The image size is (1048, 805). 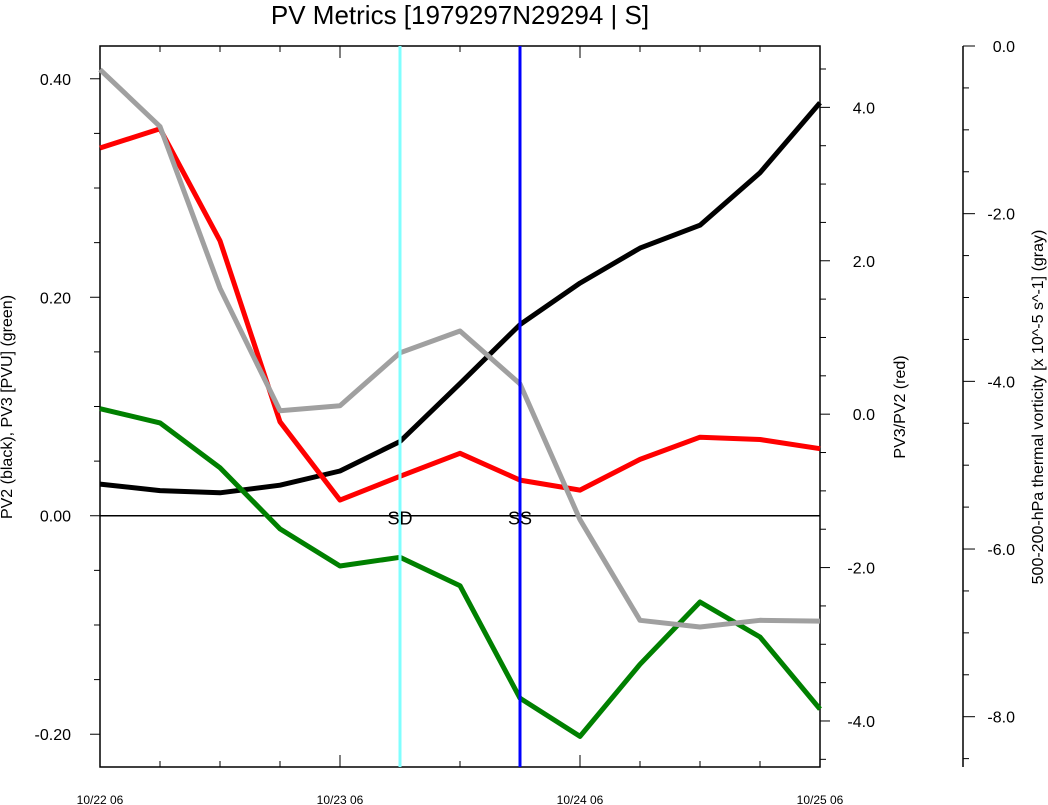 I want to click on right-axis-label: PV3/PV2 (red), so click(x=900, y=406).